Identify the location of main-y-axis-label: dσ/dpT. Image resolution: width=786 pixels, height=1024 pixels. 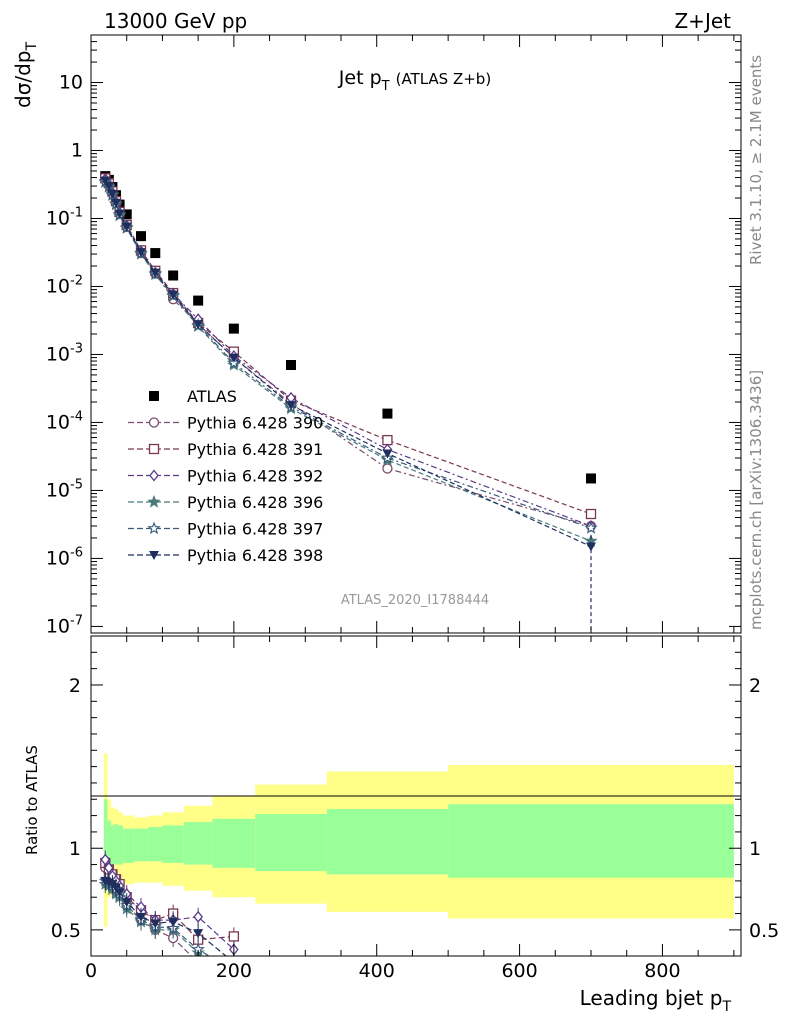
(25, 75).